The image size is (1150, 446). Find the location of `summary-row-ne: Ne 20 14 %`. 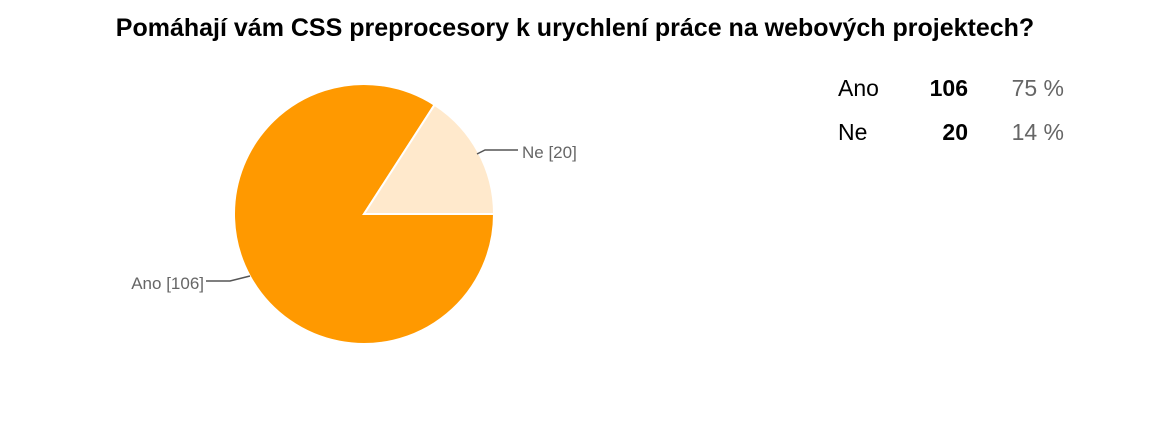

summary-row-ne: Ne 20 14 % is located at coordinates (951, 132).